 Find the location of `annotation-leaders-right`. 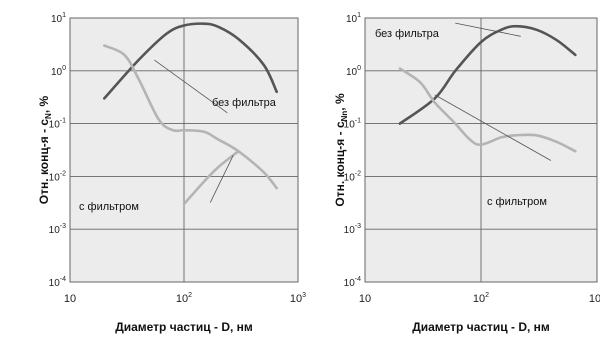

annotation-leaders-right is located at coordinates (493, 91).